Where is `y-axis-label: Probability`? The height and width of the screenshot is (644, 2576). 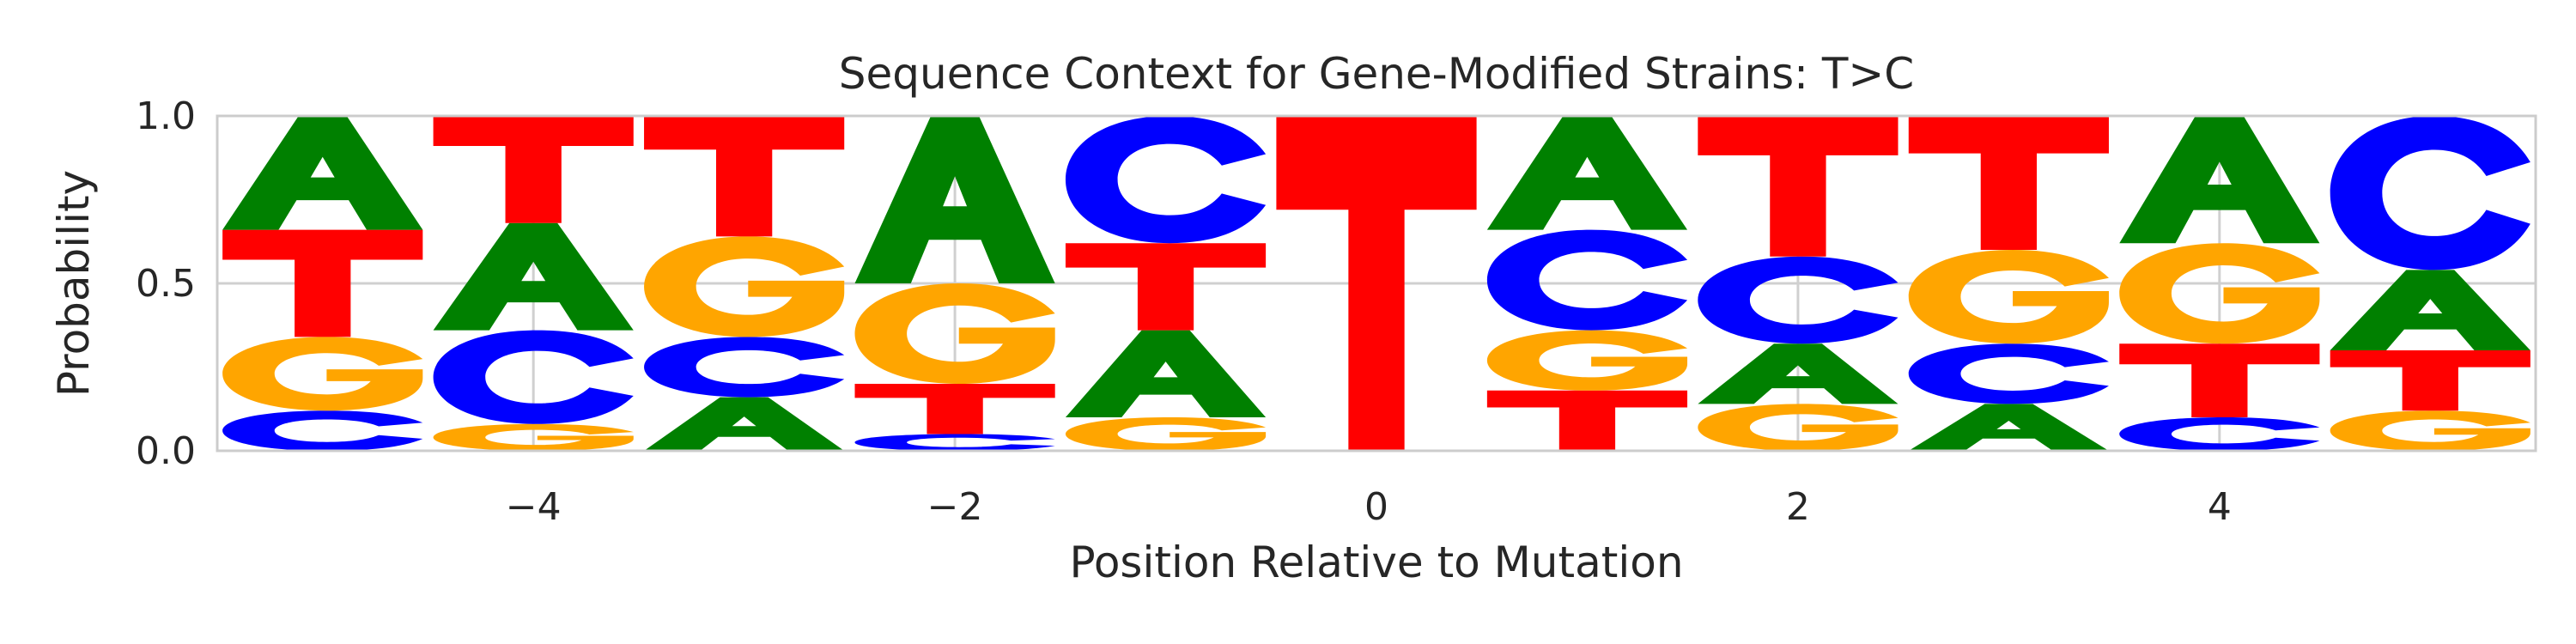 y-axis-label: Probability is located at coordinates (74, 283).